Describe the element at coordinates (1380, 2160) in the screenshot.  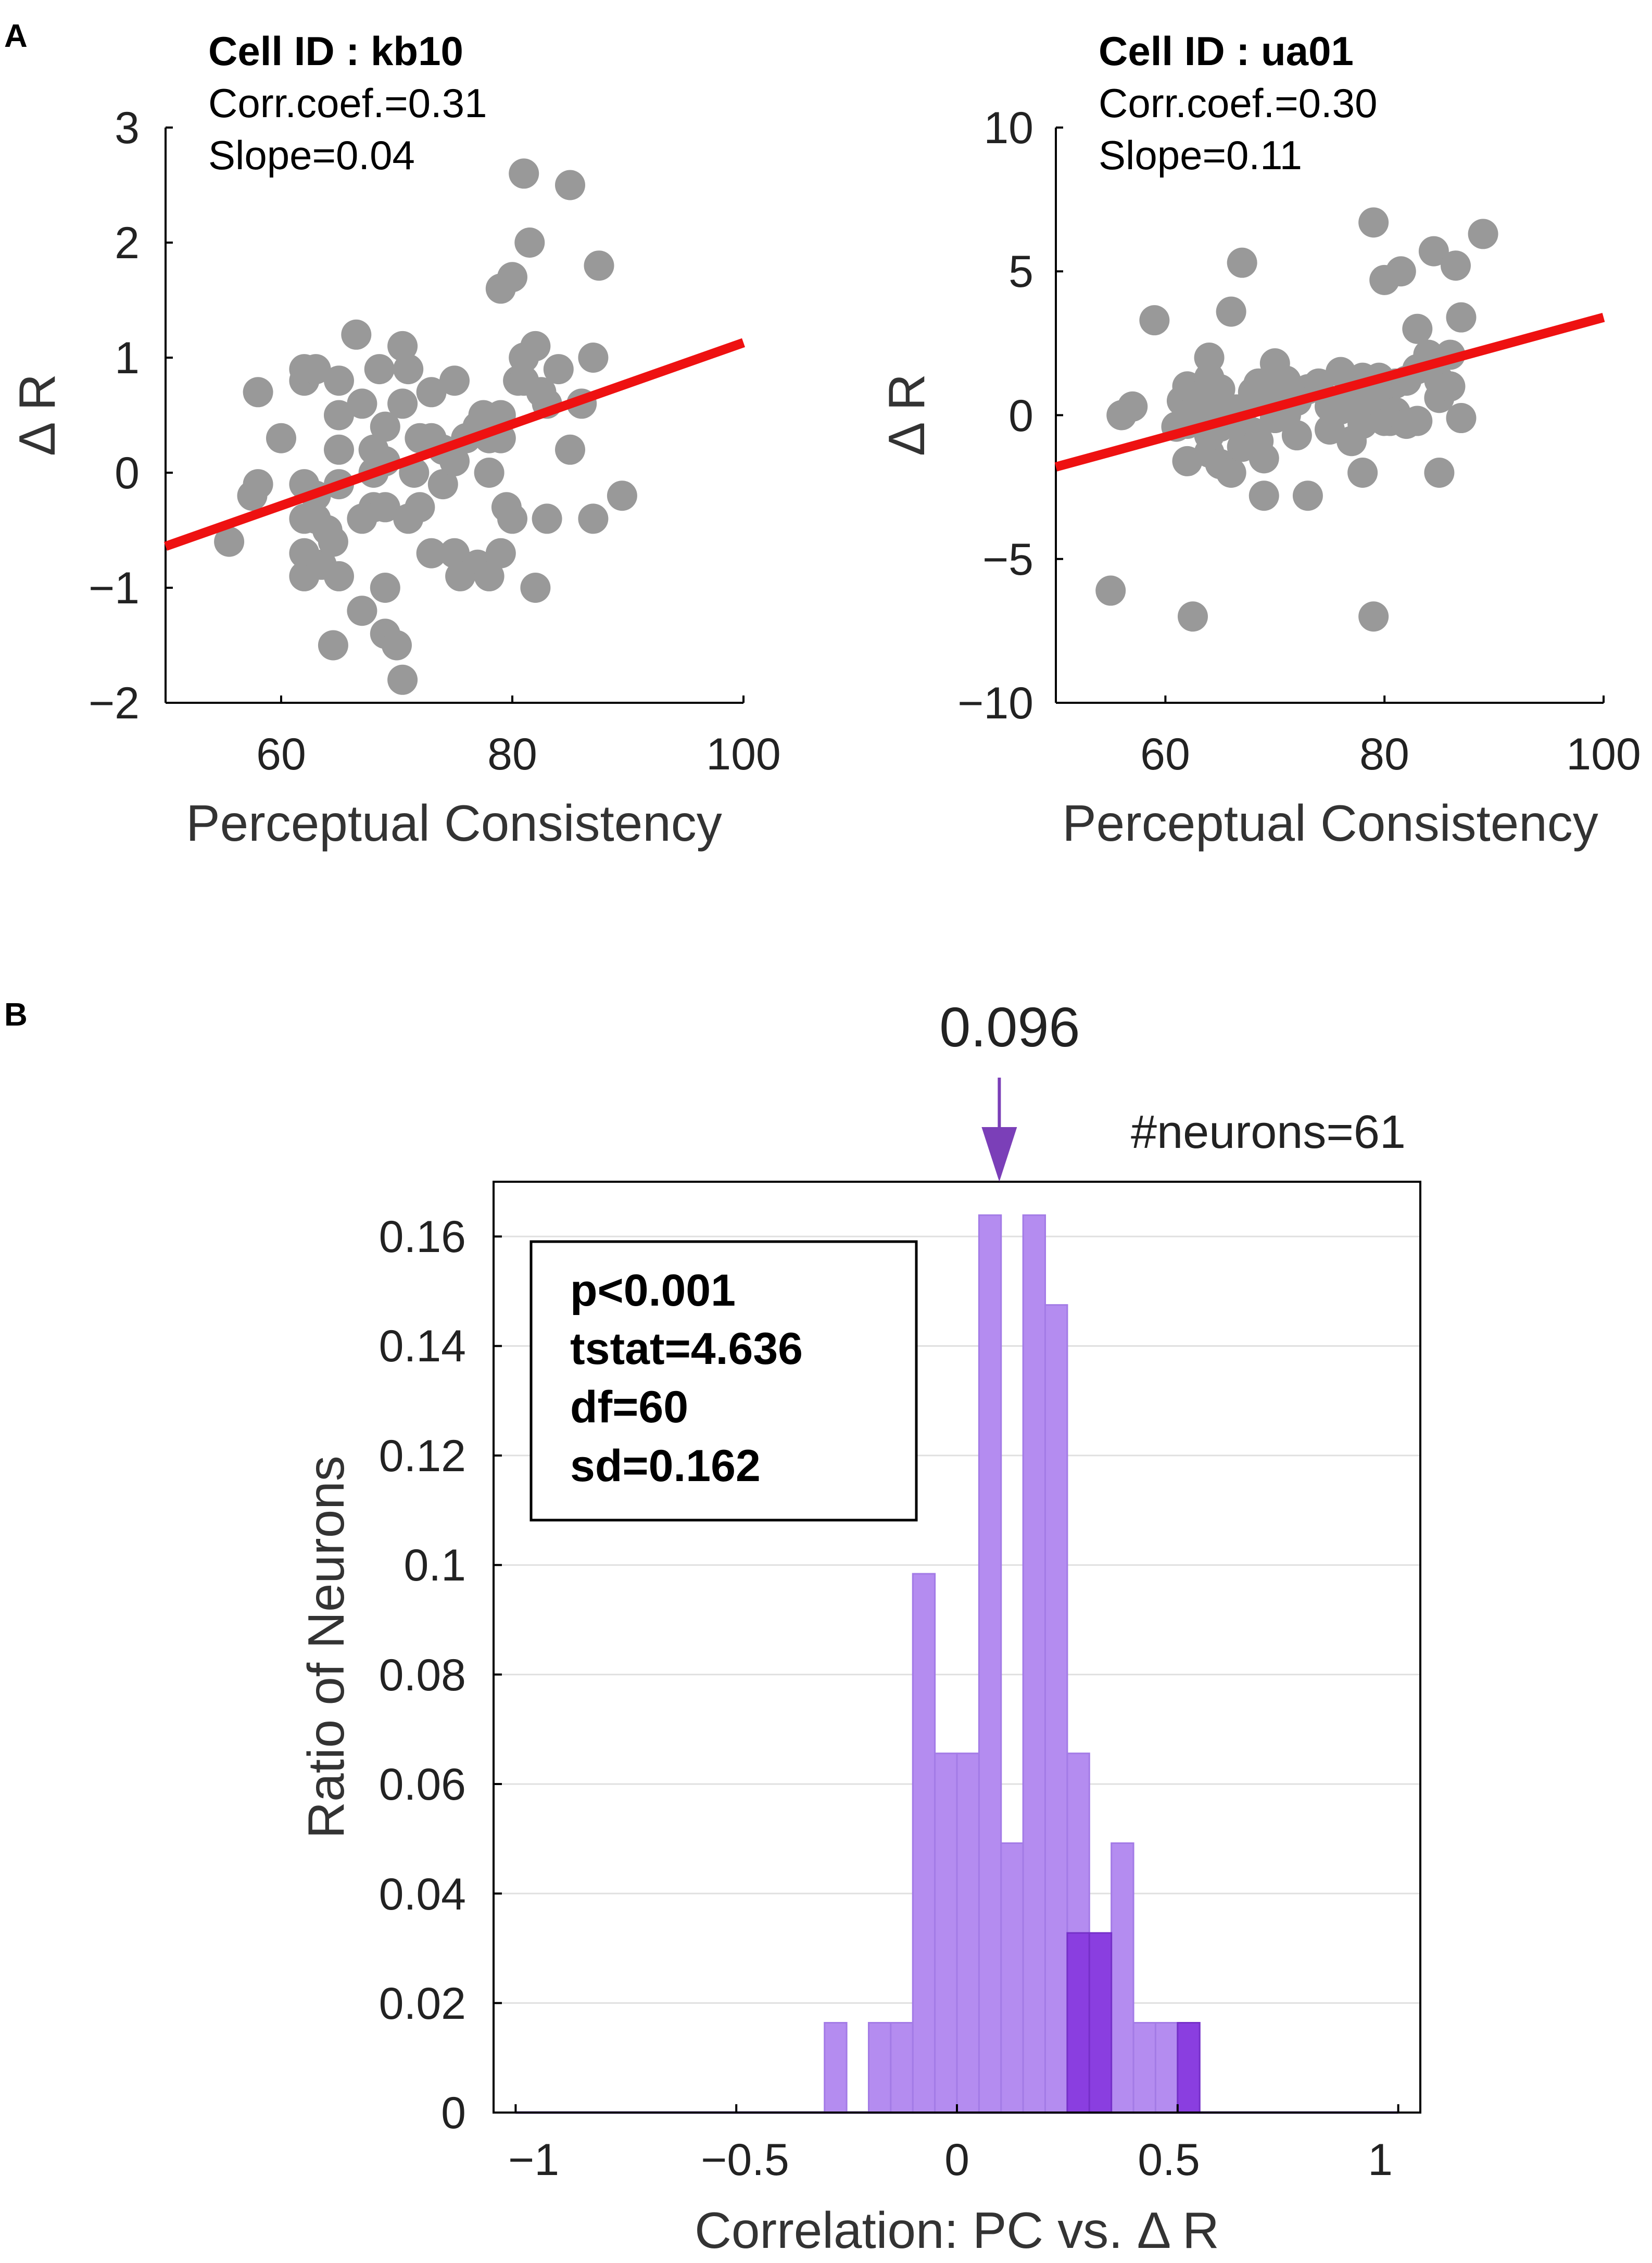
I see `hist-xtick-label: 1` at that location.